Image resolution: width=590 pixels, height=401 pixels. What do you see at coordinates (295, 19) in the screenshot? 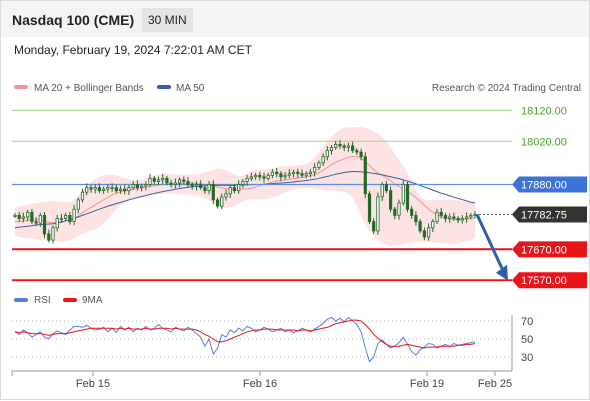
I see `header-bar: Nasdaq 100 (CME) 30 MIN` at bounding box center [295, 19].